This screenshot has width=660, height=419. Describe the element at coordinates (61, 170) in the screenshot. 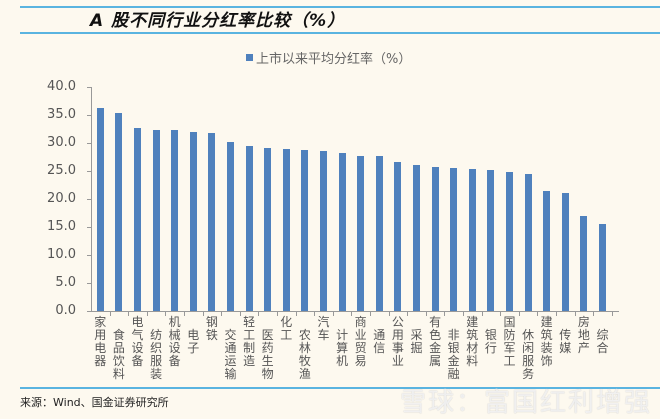

I see `y-tick-label: 25.0` at that location.